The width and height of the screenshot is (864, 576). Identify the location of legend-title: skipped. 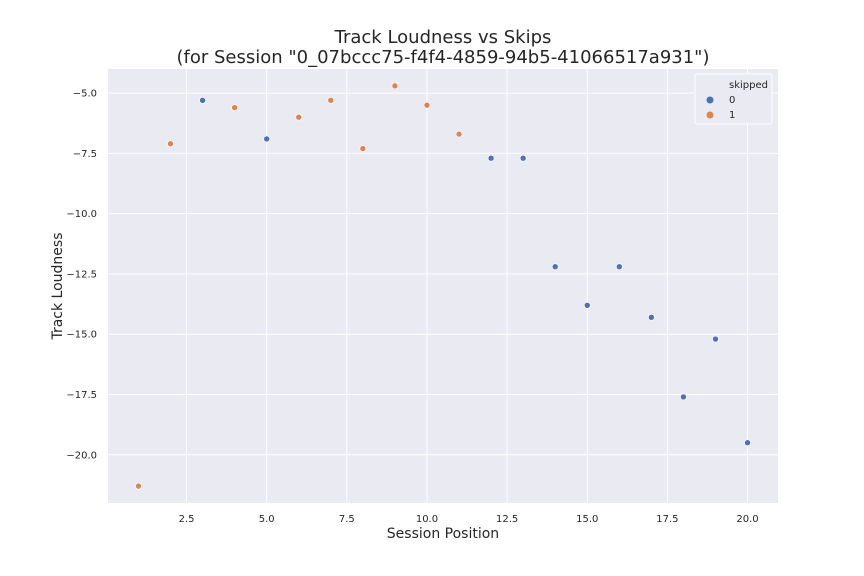
(748, 85).